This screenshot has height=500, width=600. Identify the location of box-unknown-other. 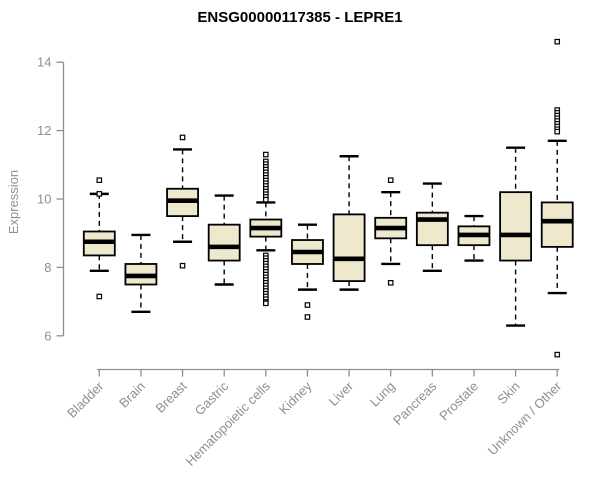
(557, 198).